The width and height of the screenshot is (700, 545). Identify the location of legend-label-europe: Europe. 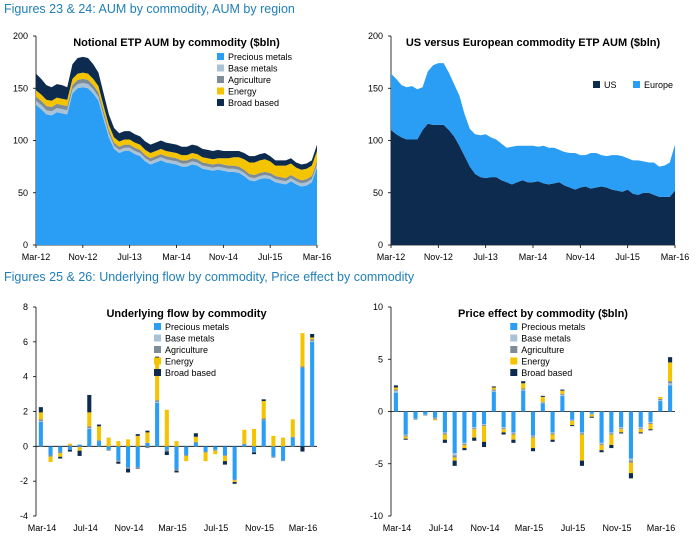
(658, 85).